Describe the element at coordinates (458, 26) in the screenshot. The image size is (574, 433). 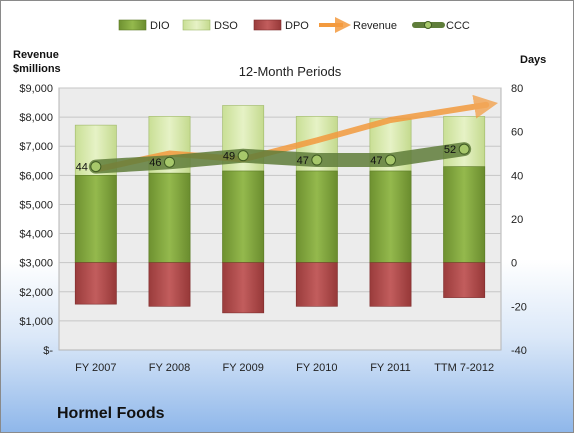
I see `legend-label-ccc: CCC` at that location.